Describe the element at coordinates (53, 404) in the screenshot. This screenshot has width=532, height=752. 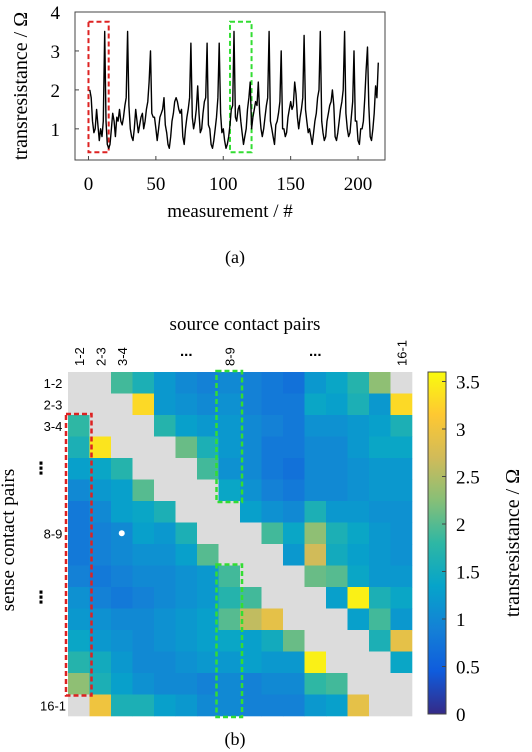
I see `y-label: 2-3` at that location.